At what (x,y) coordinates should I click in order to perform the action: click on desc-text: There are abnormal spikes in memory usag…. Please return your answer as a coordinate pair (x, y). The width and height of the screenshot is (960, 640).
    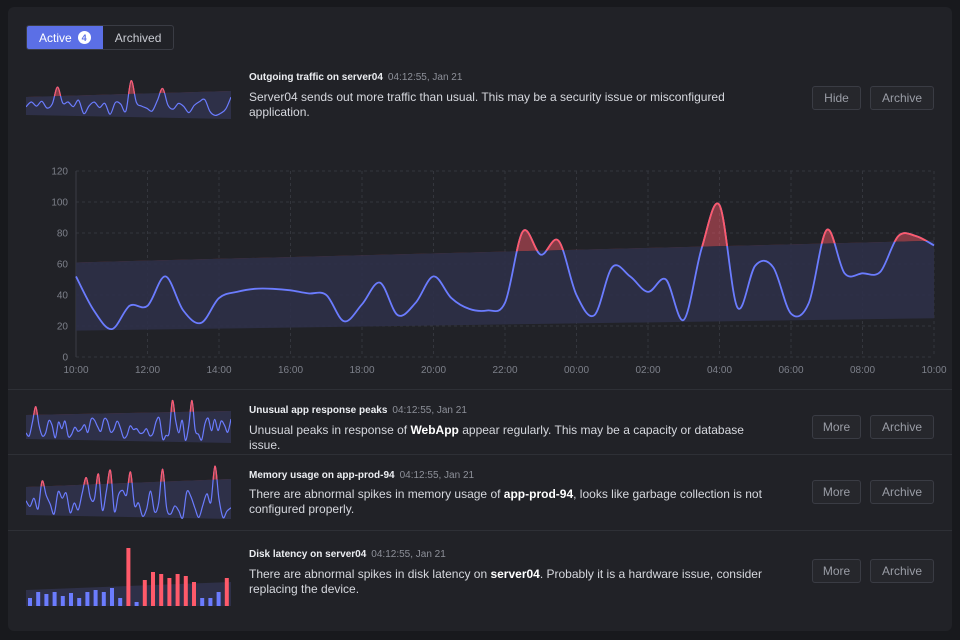
    Looking at the image, I should click on (376, 494).